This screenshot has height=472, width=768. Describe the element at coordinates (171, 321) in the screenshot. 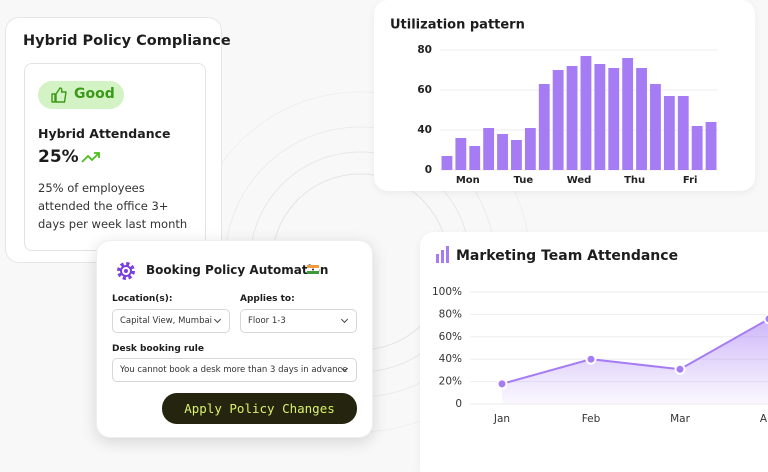

I see `location-select: Capital View, Mumbai` at that location.